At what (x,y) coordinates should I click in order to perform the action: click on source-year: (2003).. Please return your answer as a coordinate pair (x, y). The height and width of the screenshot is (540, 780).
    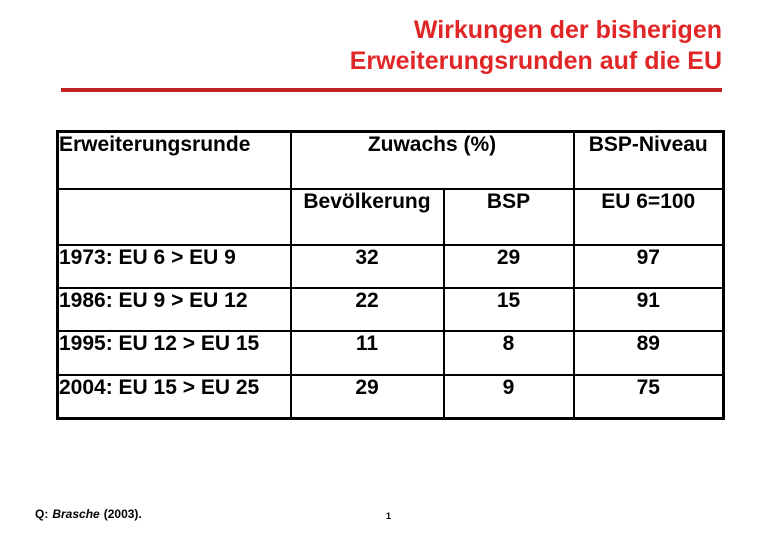
    Looking at the image, I should click on (122, 514).